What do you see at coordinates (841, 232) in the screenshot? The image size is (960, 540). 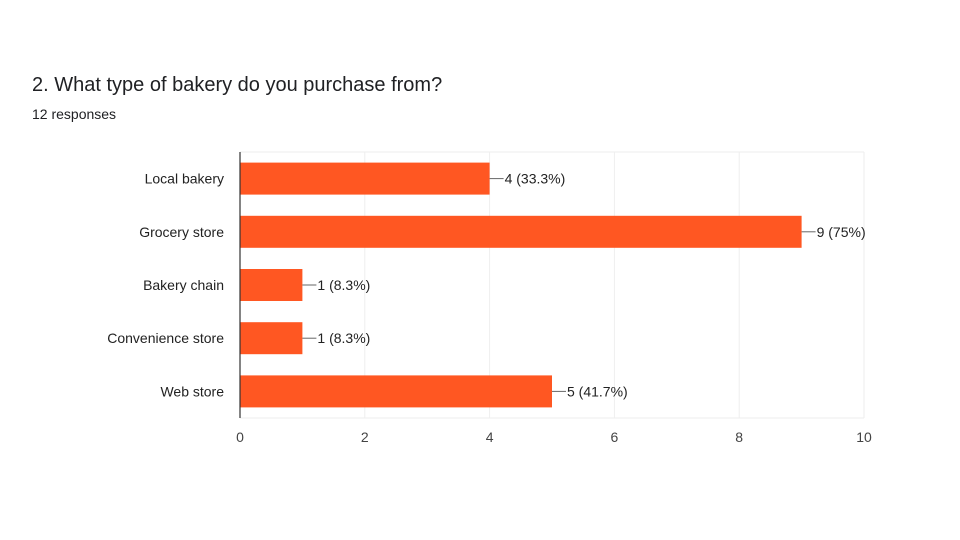 I see `data-label: 9 (75%)` at bounding box center [841, 232].